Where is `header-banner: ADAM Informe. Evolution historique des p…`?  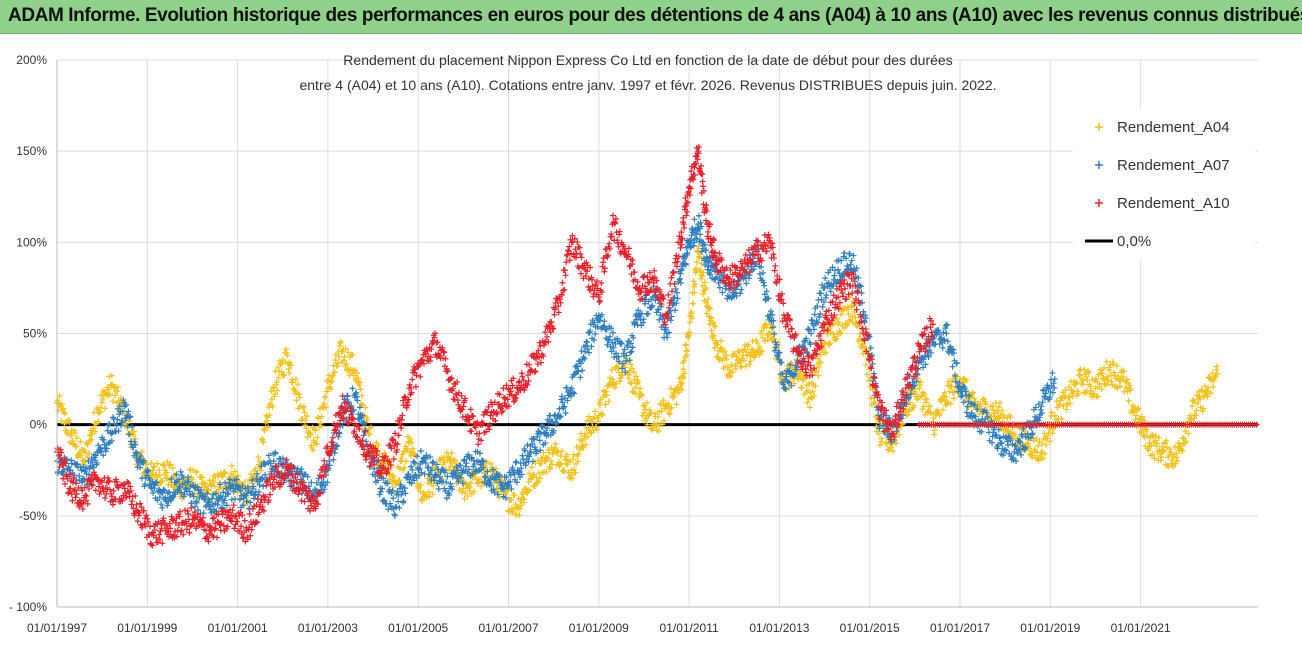 header-banner: ADAM Informe. Evolution historique des p… is located at coordinates (651, 17).